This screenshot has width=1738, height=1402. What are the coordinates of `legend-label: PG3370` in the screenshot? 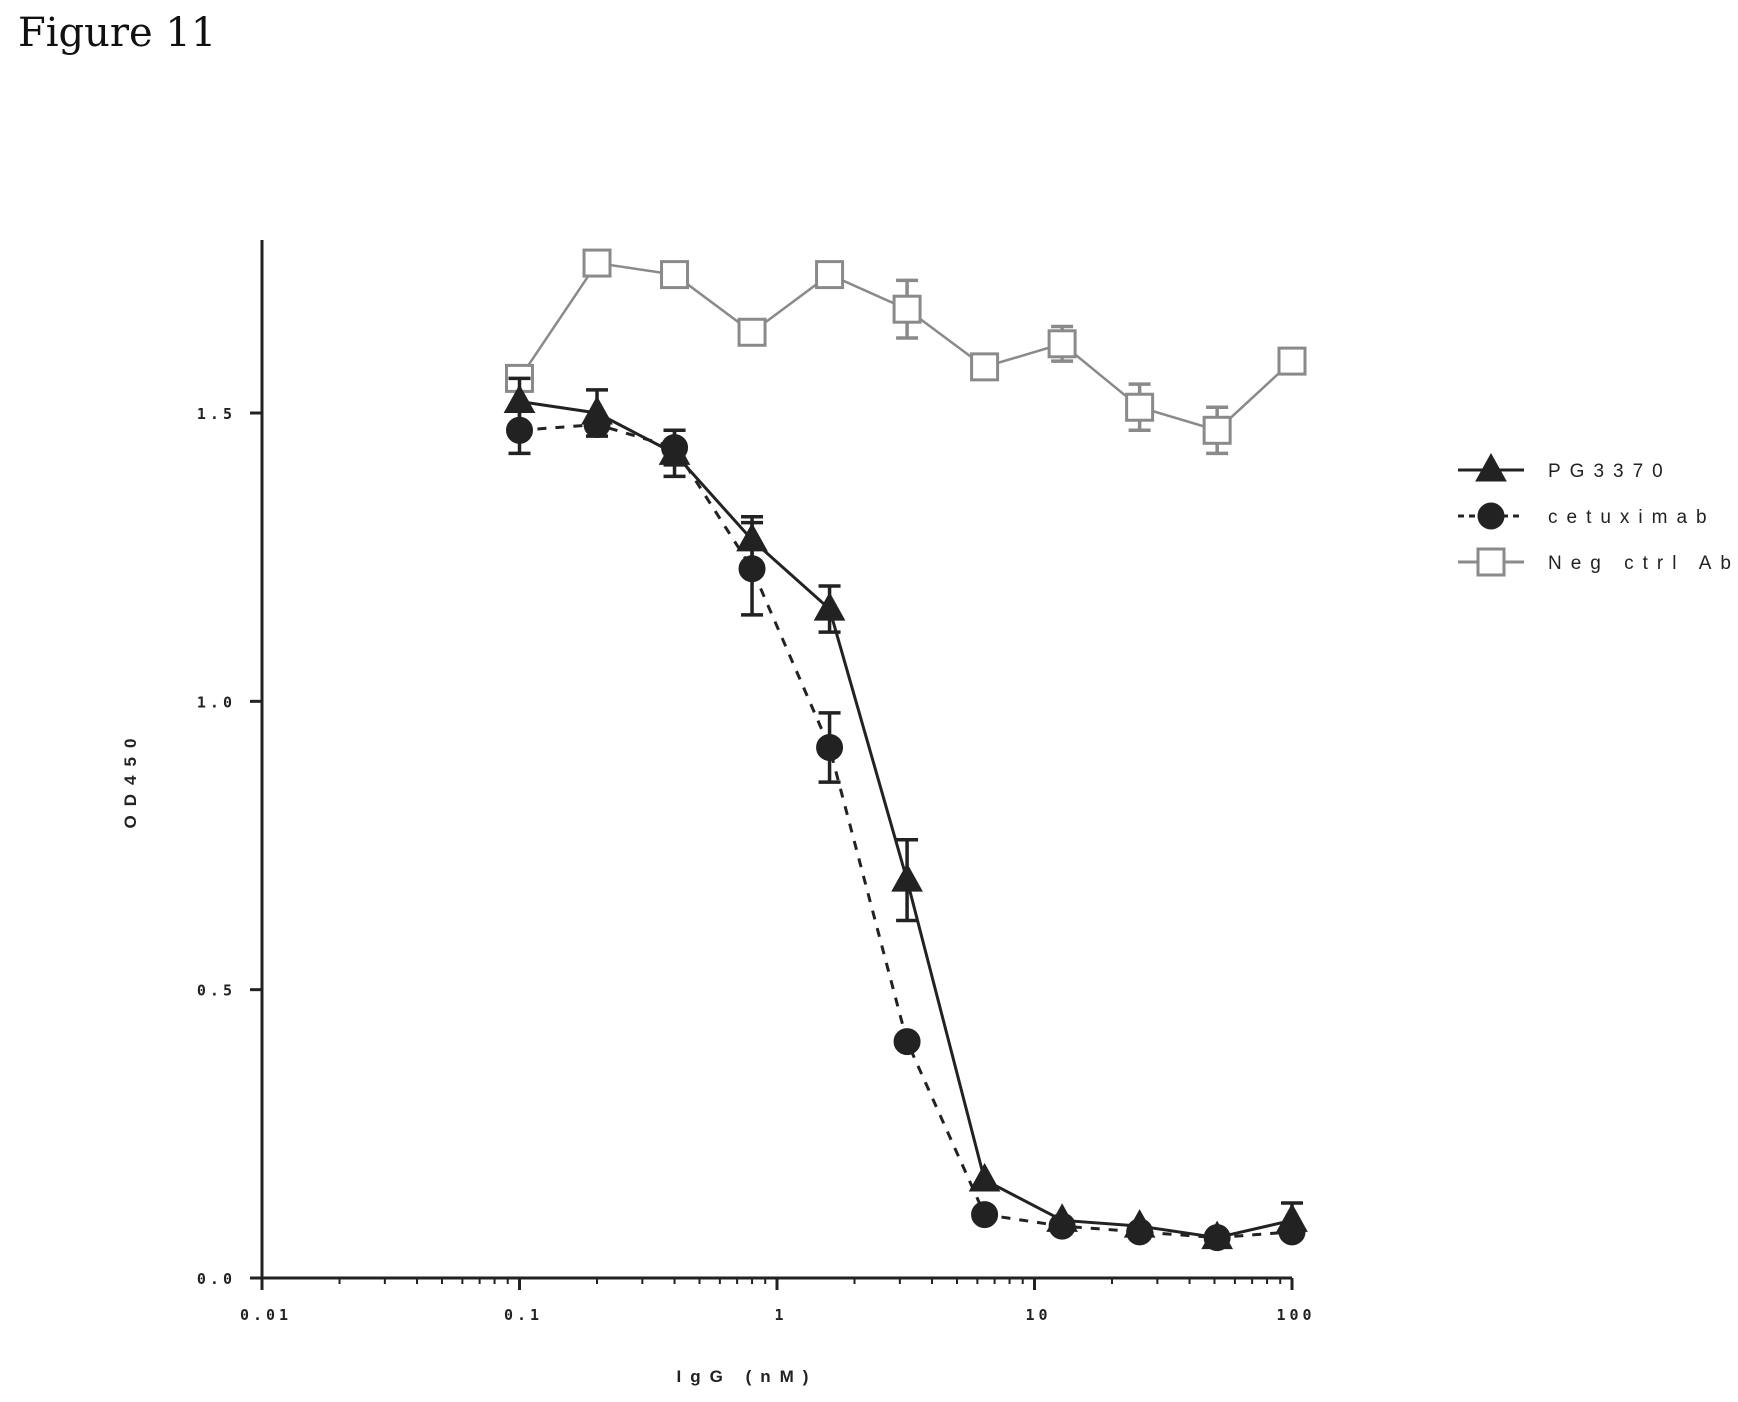 It's located at (1610, 471).